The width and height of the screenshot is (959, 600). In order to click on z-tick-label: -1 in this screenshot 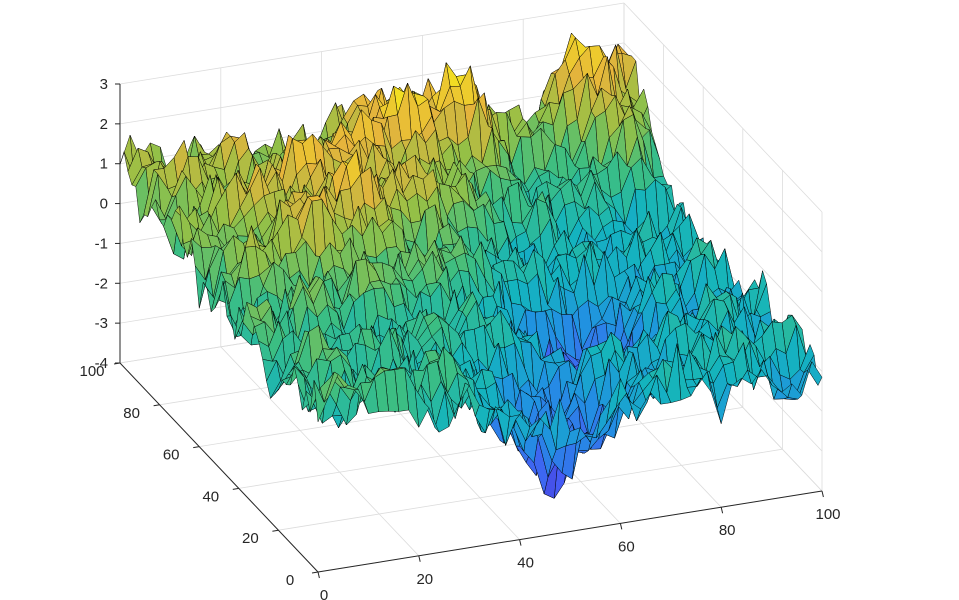, I will do `click(101, 243)`.